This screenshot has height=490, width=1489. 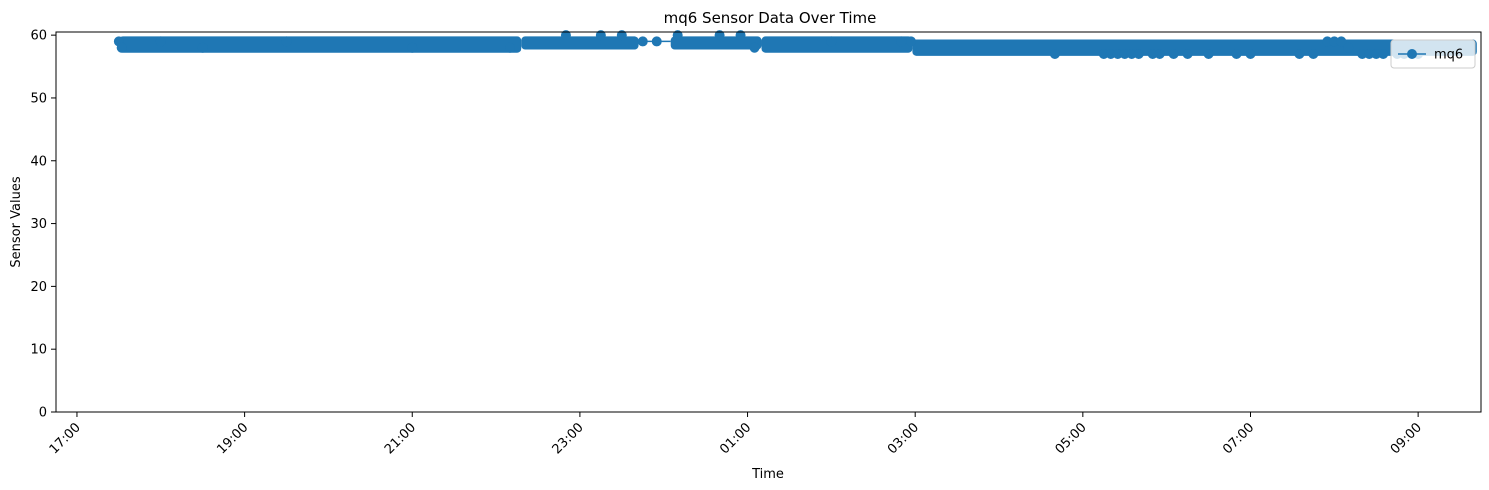 I want to click on x-tick-label: 03:00, so click(x=903, y=438).